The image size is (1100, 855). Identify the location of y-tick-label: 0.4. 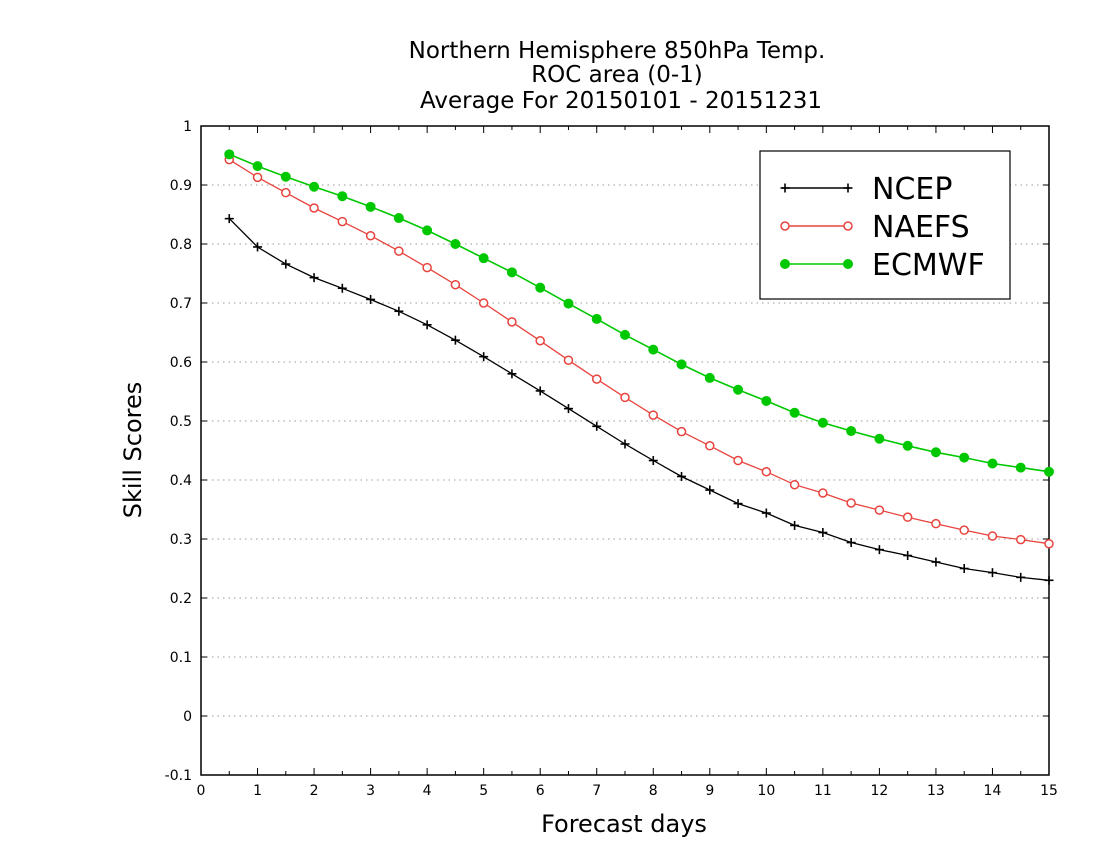
(181, 481).